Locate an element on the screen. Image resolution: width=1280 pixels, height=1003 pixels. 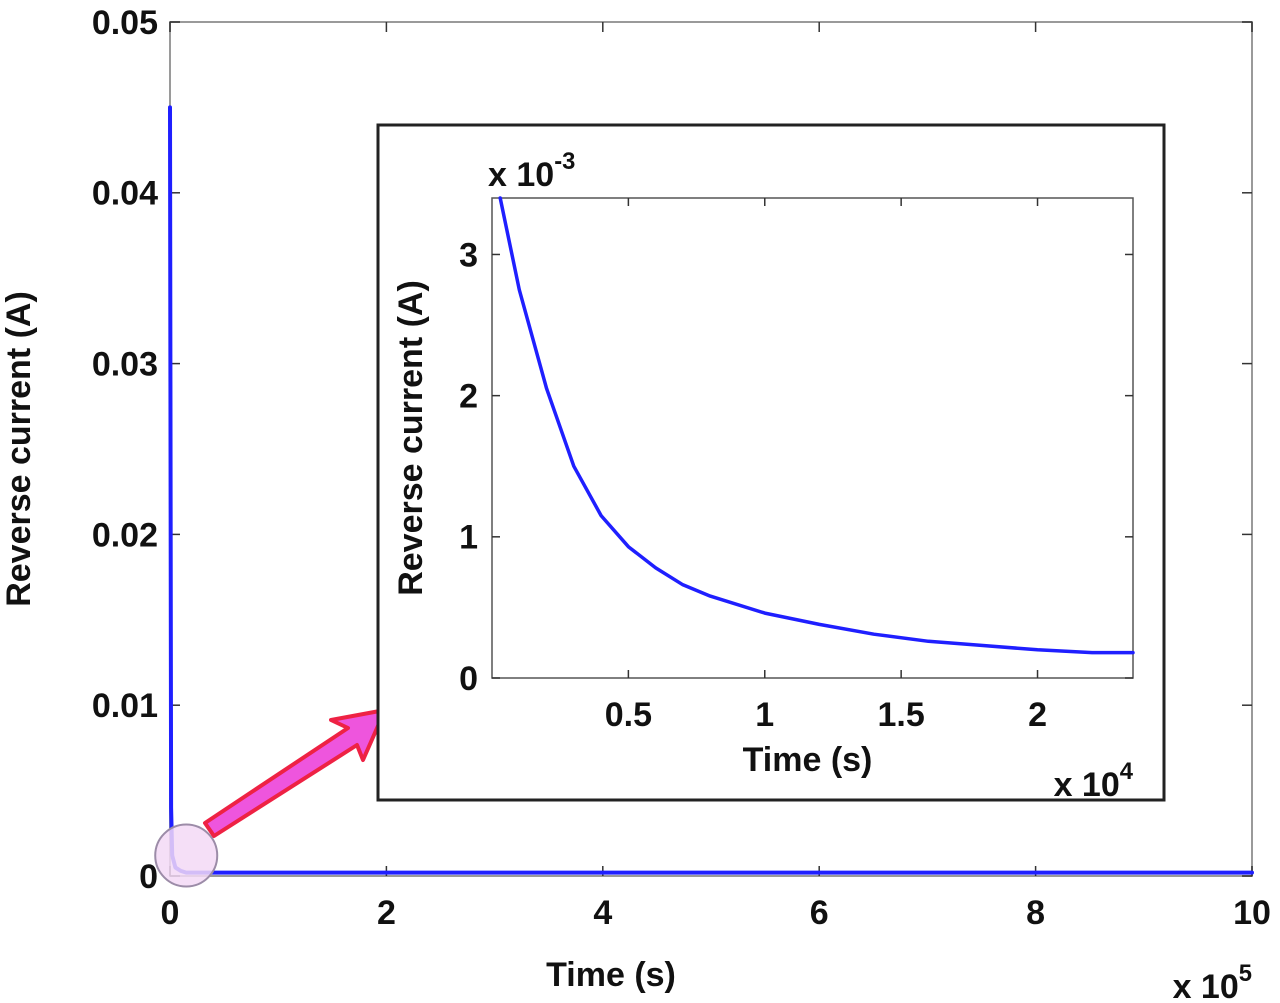
zoom-arrow is located at coordinates (295, 773).